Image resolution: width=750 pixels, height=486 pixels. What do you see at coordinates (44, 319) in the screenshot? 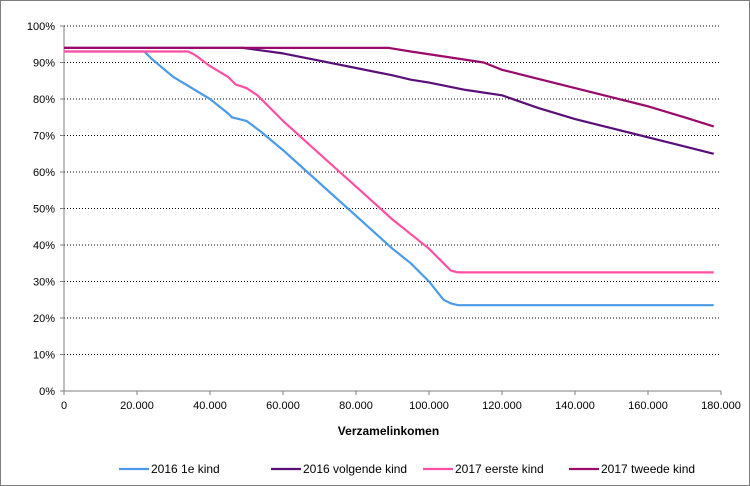
I see `y-tick-label: 20%` at bounding box center [44, 319].